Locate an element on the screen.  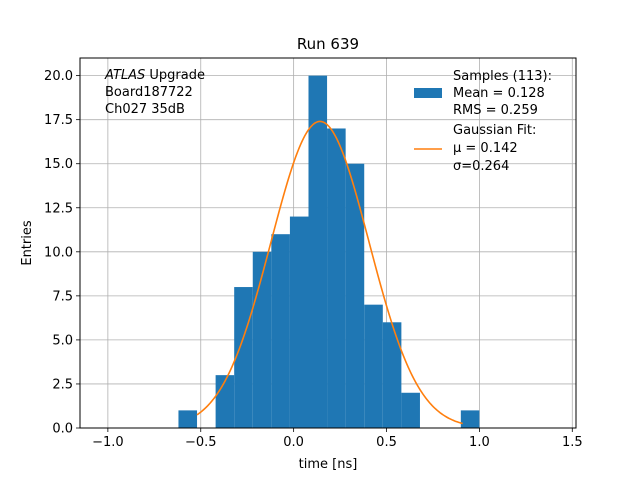
y-tick-label: 5.0 is located at coordinates (62, 340).